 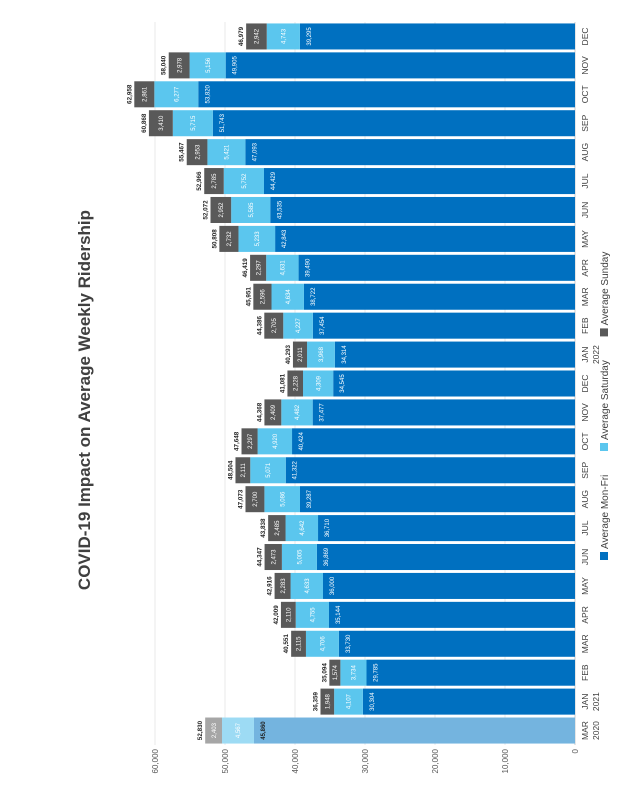 I want to click on y-tick-label: 50,000, so click(x=225, y=760).